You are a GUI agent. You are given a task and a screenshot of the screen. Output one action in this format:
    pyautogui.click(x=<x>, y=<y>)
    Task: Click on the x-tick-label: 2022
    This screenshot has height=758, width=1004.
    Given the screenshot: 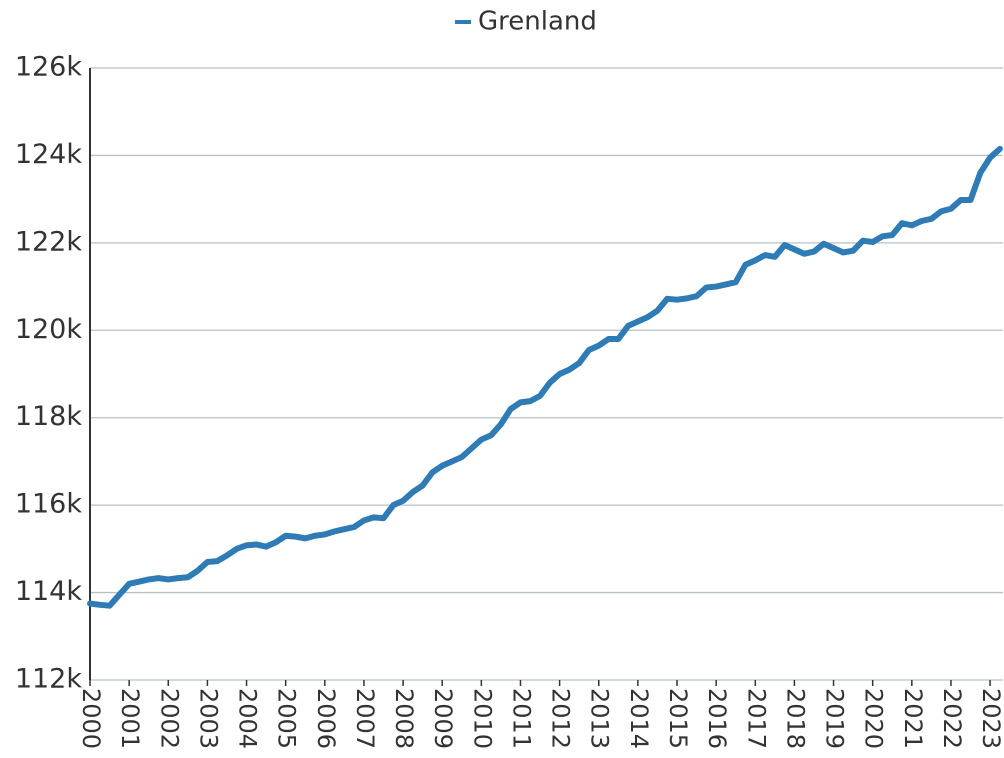 What is the action you would take?
    pyautogui.click(x=952, y=718)
    